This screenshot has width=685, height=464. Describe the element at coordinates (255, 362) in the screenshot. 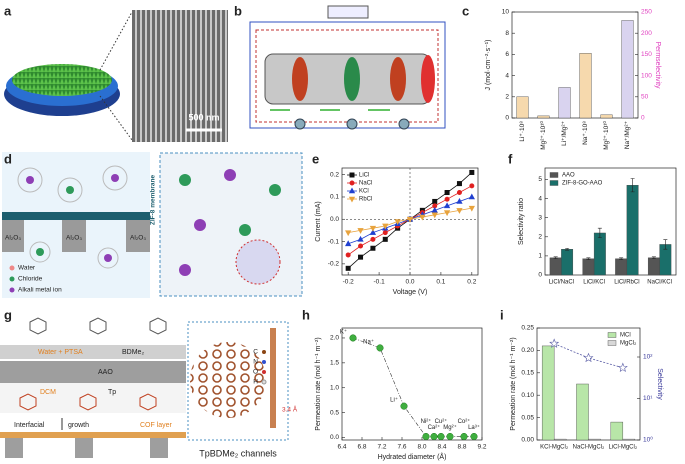

I see `legend-text: N` at that location.